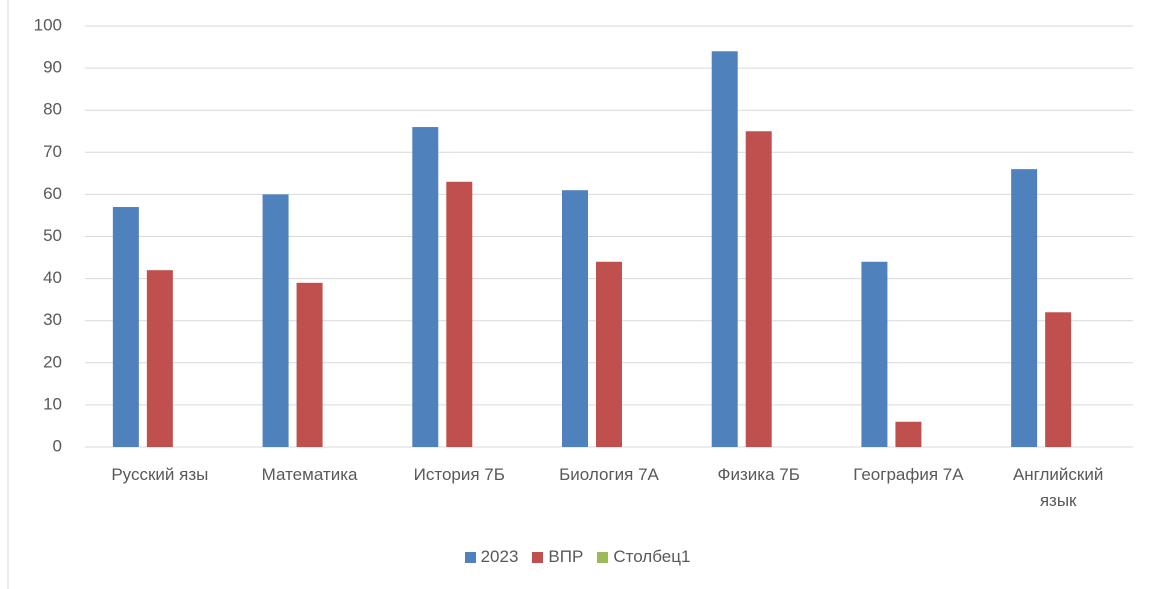 This screenshot has height=589, width=1155. Describe the element at coordinates (52, 235) in the screenshot. I see `y-tick-label: 50` at that location.